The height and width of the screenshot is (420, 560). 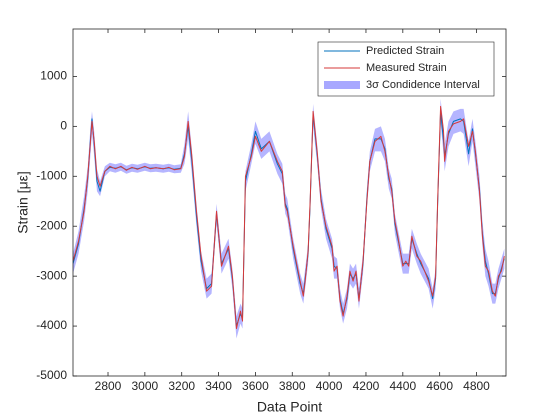 What do you see at coordinates (51, 375) in the screenshot?
I see `y-tick-label: -5000` at bounding box center [51, 375].